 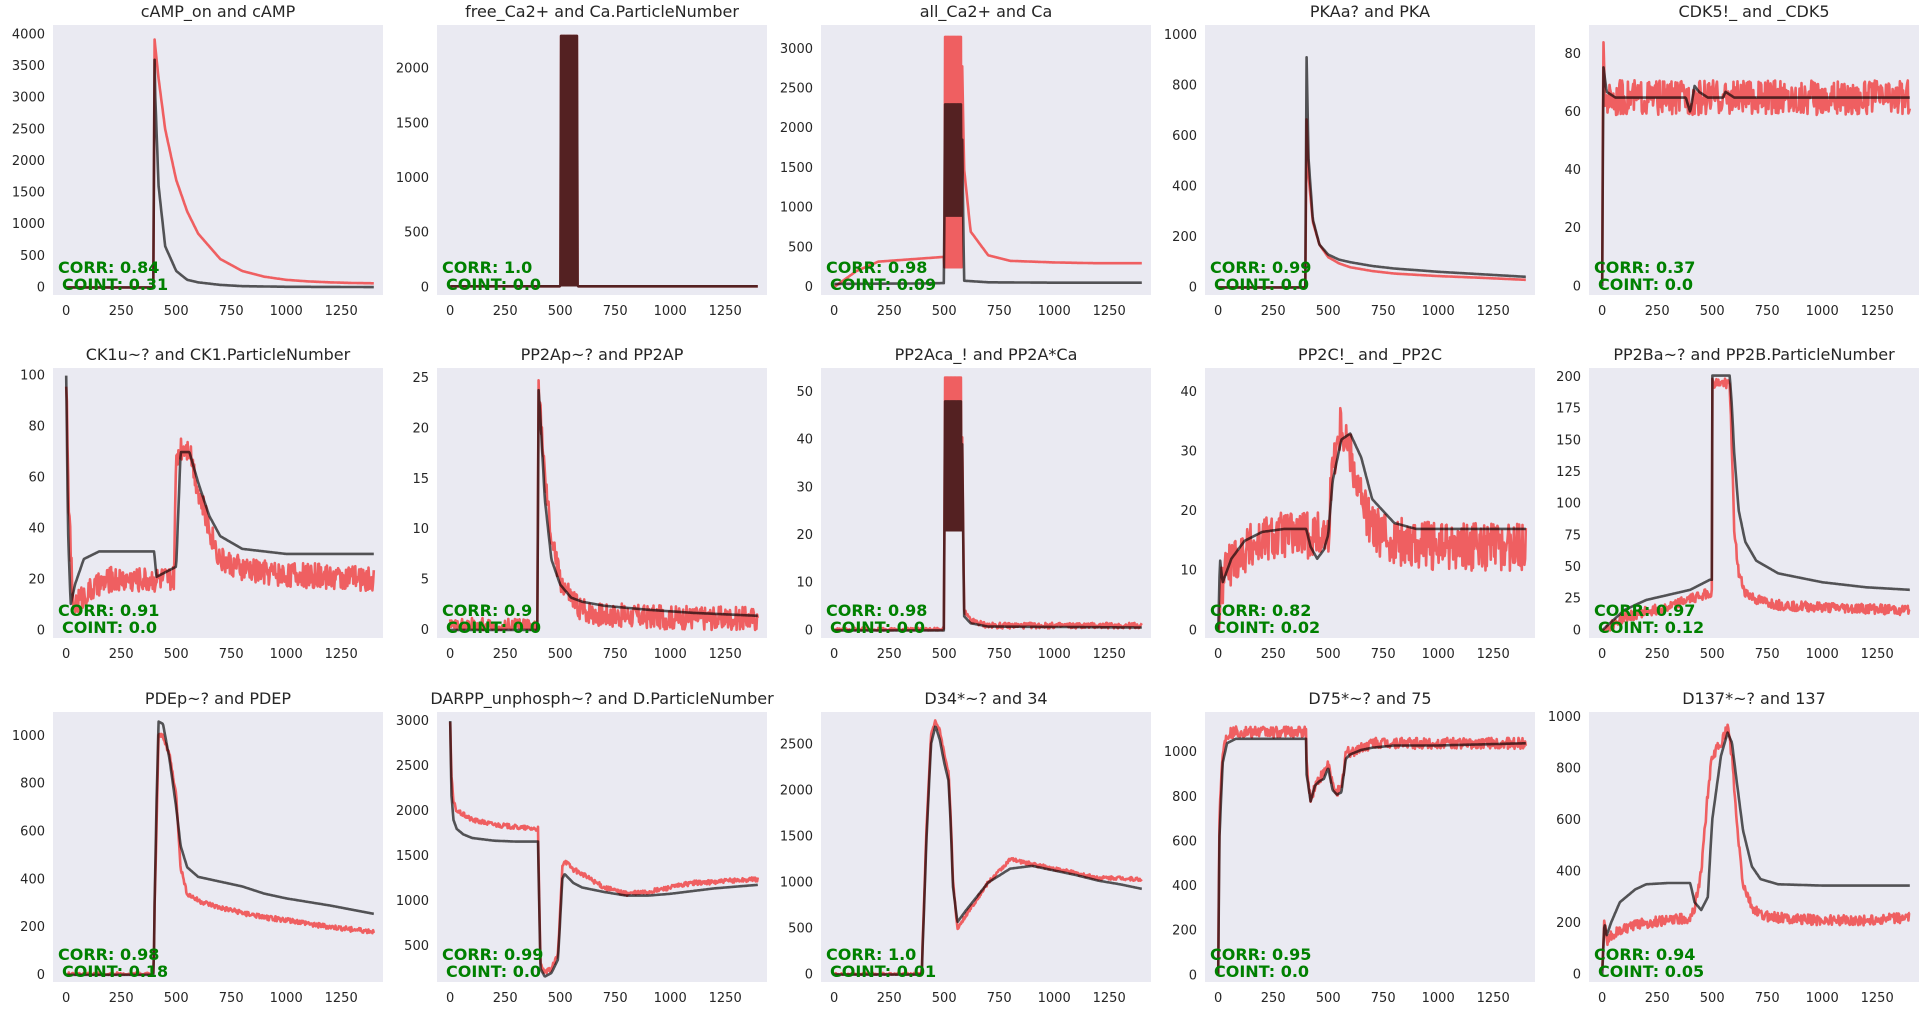 What do you see at coordinates (218, 354) in the screenshot?
I see `chart-title: CK1u~? and CK1.ParticleNumber` at bounding box center [218, 354].